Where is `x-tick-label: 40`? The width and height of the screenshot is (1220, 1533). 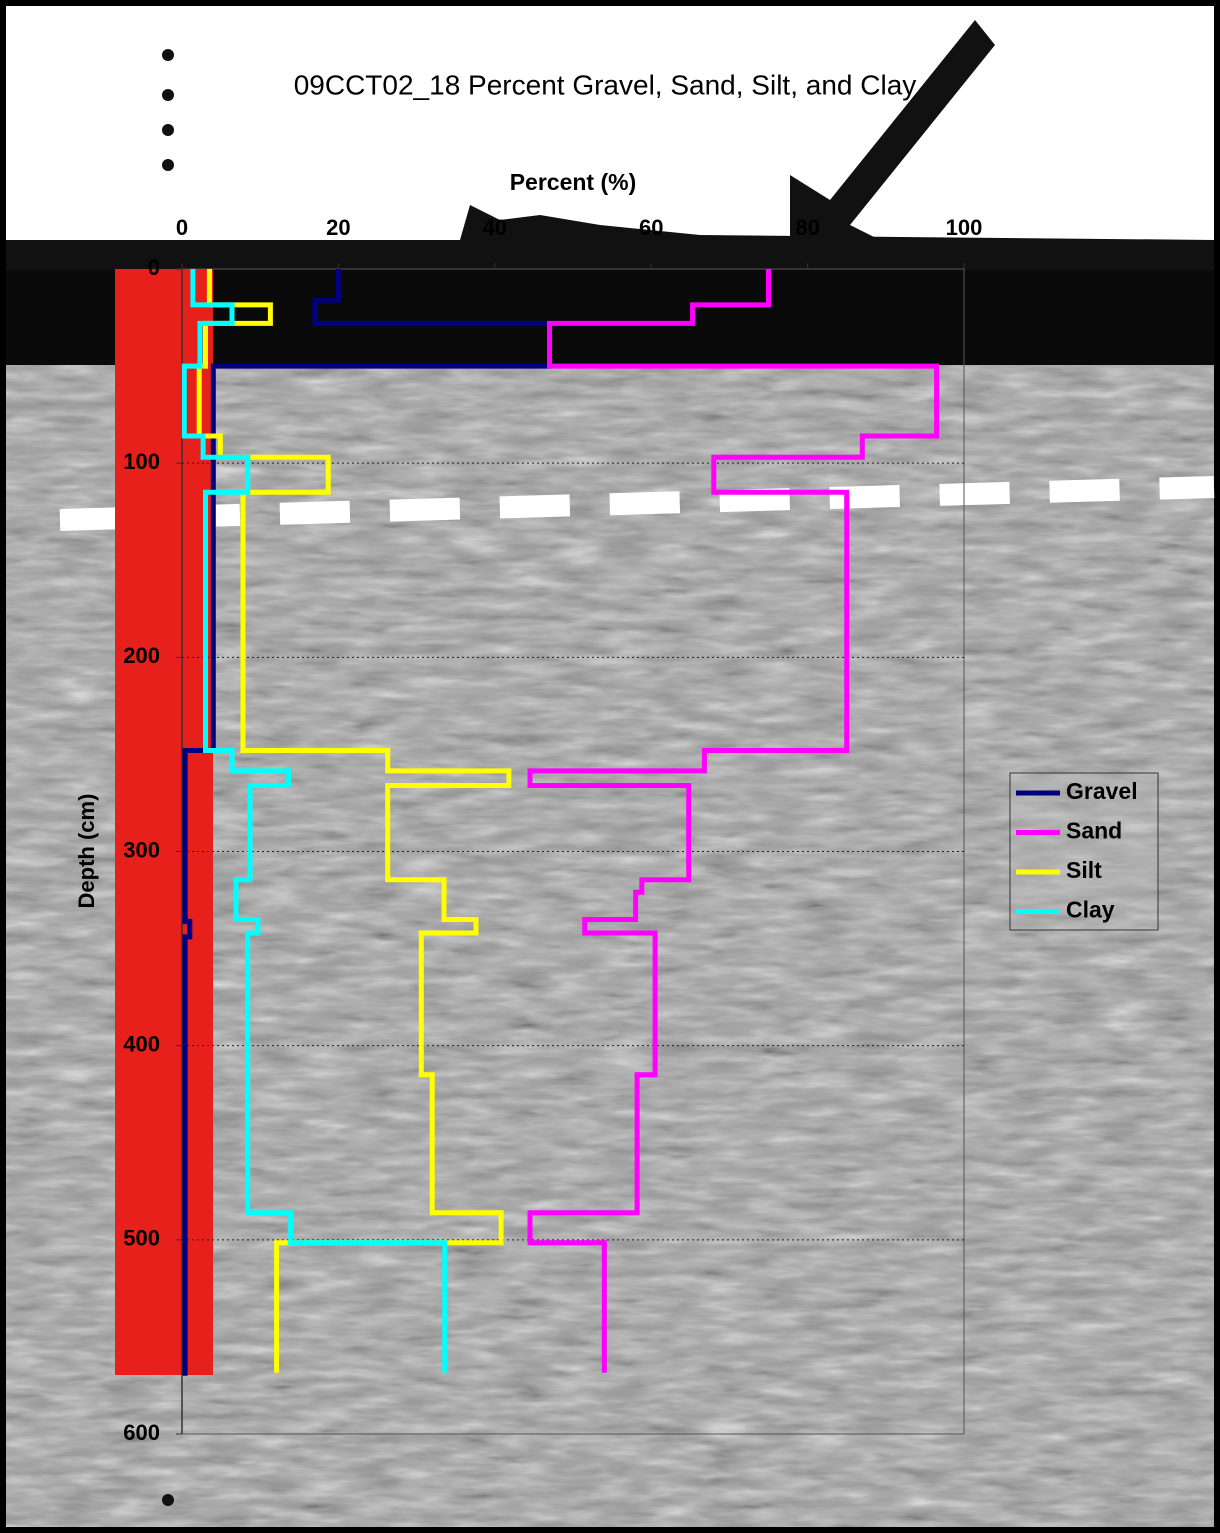 x-tick-label: 40 is located at coordinates (495, 227).